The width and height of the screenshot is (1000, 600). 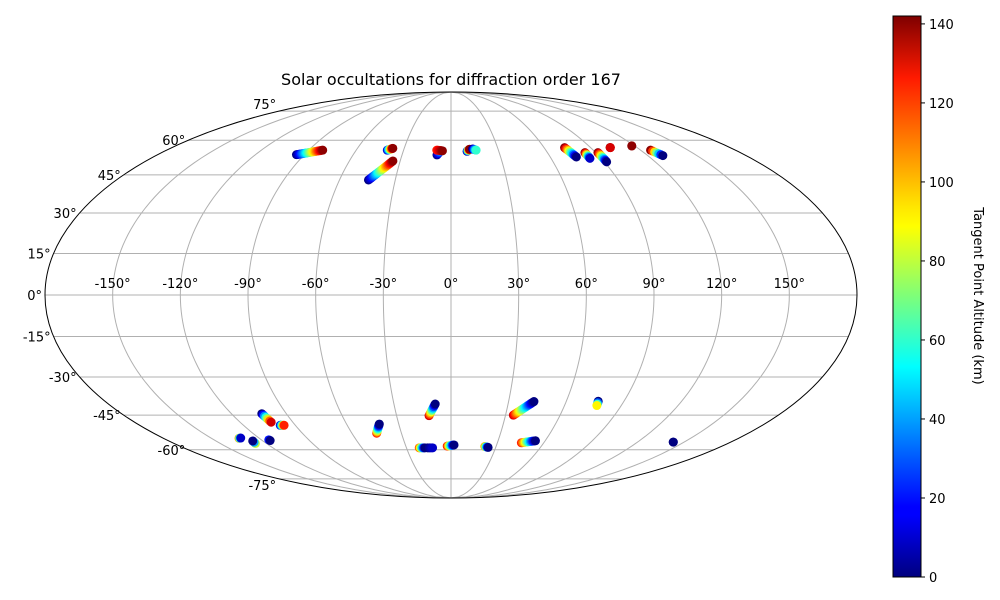 I want to click on colorbar-tick-label: 0, so click(x=933, y=578).